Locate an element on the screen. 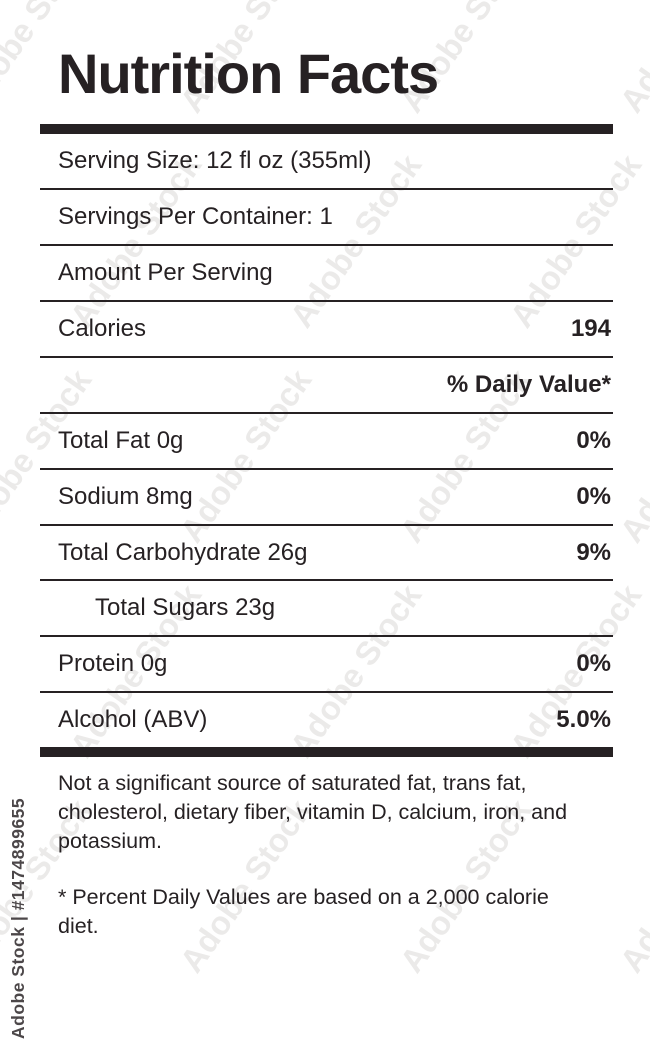 This screenshot has height=1042, width=650. servings-per-container-row: Servings Per Container: 1 is located at coordinates (326, 218).